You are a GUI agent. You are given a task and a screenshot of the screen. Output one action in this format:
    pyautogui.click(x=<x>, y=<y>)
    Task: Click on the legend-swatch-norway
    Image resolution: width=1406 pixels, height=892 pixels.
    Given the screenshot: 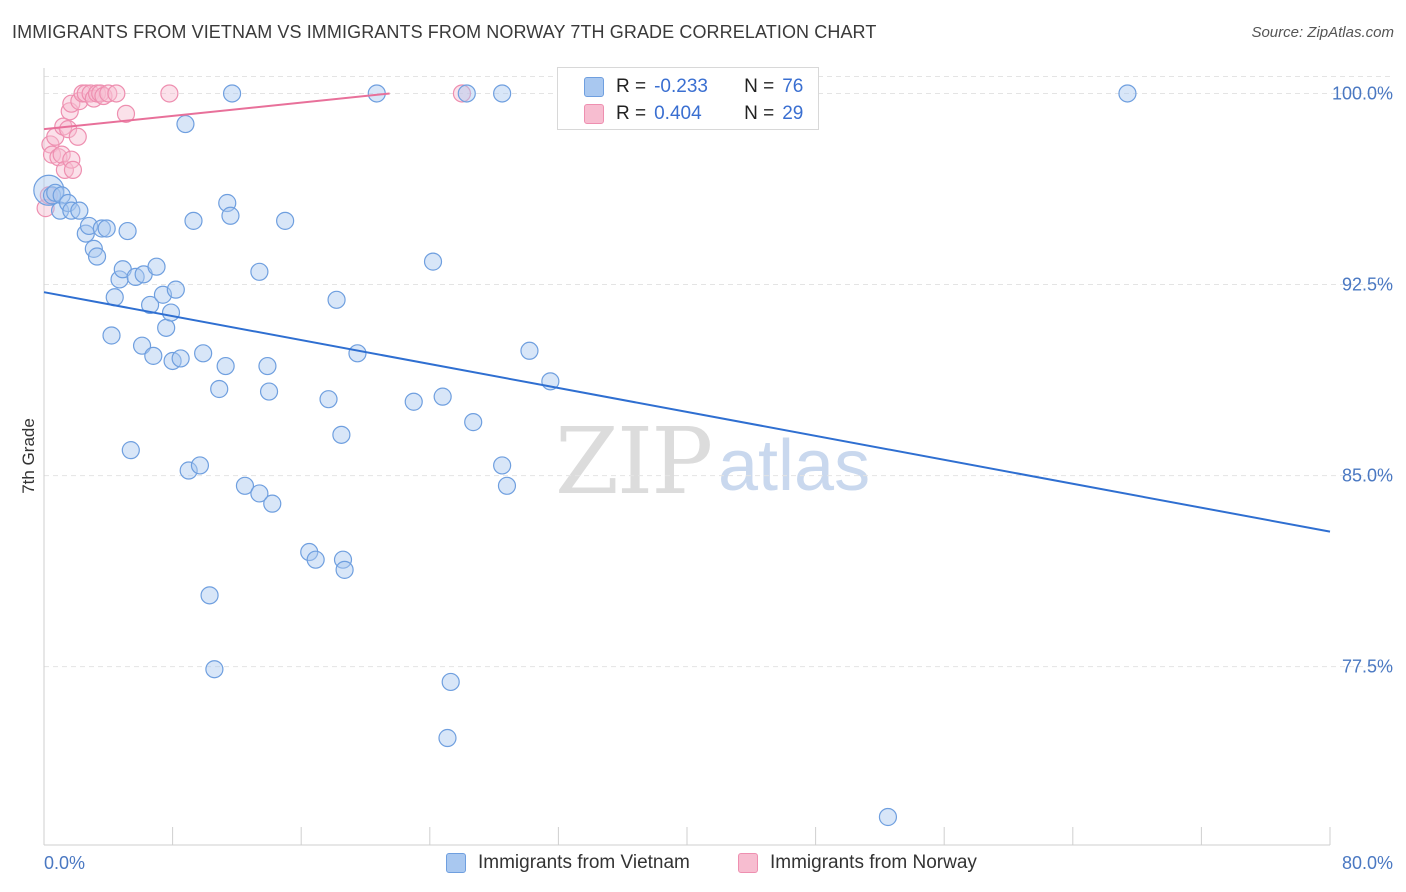 What is the action you would take?
    pyautogui.click(x=748, y=863)
    